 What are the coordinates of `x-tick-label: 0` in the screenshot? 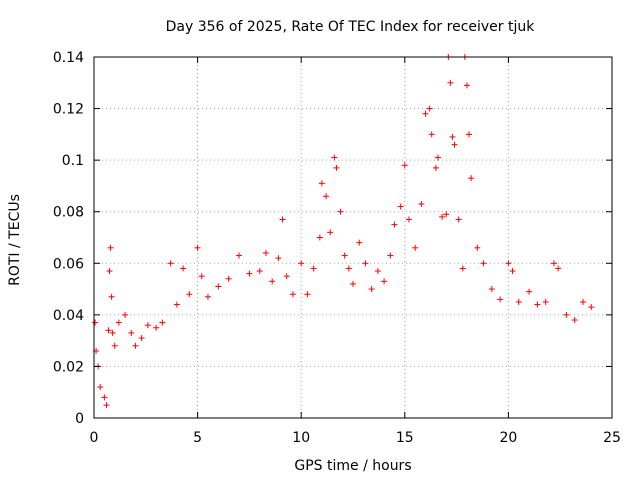 It's located at (94, 438).